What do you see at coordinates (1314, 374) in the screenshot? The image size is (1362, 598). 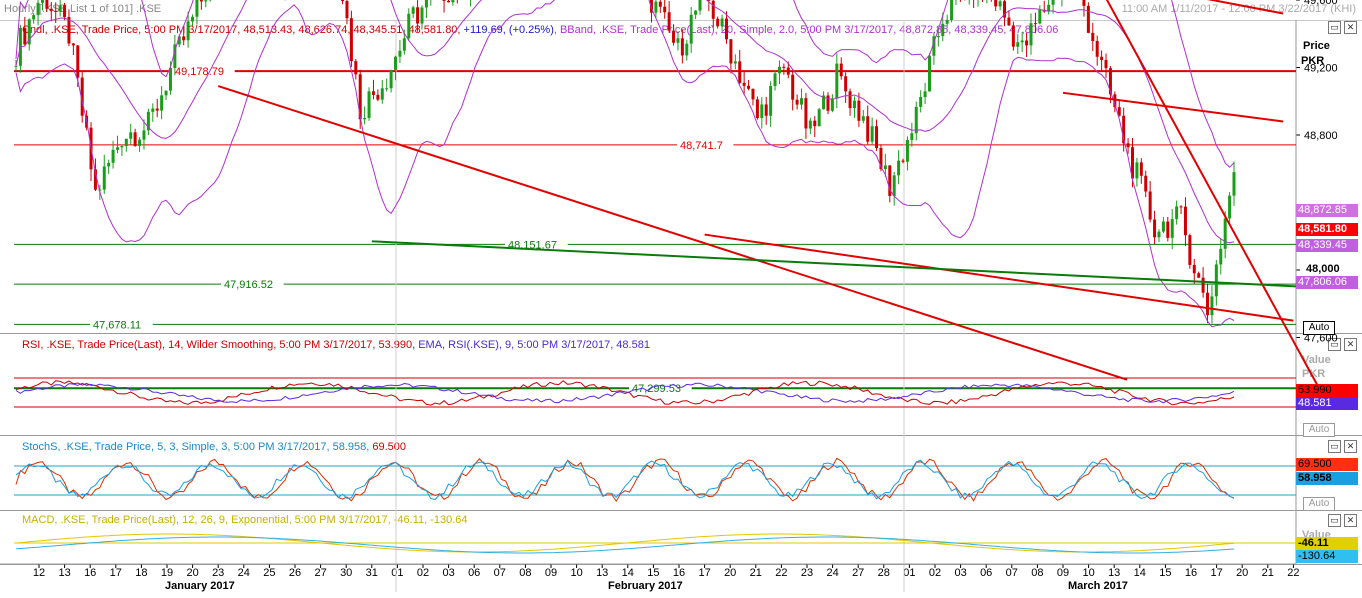 I see `rsi-axis-unit: PKR` at bounding box center [1314, 374].